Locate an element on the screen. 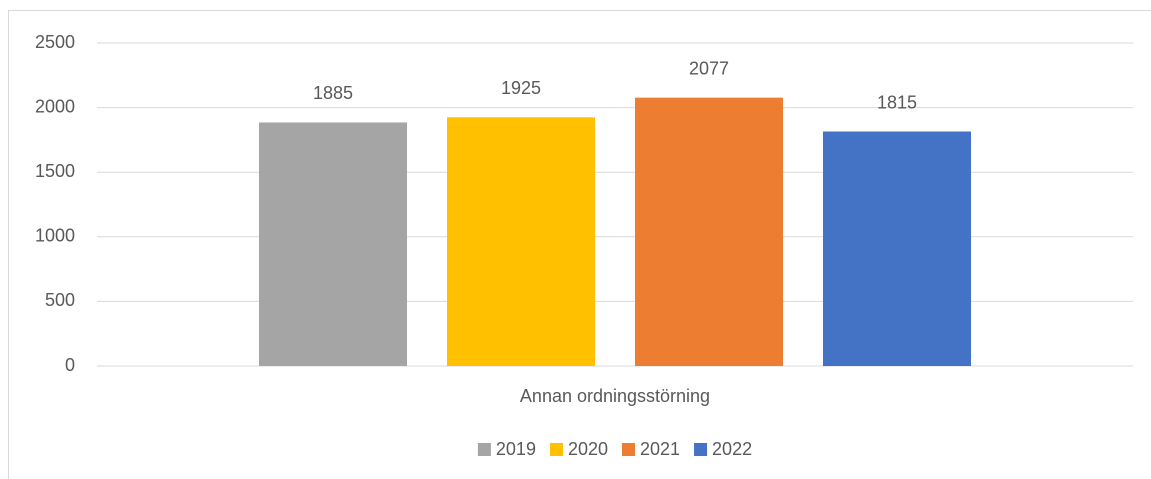  legend-label: 2022 is located at coordinates (732, 449).